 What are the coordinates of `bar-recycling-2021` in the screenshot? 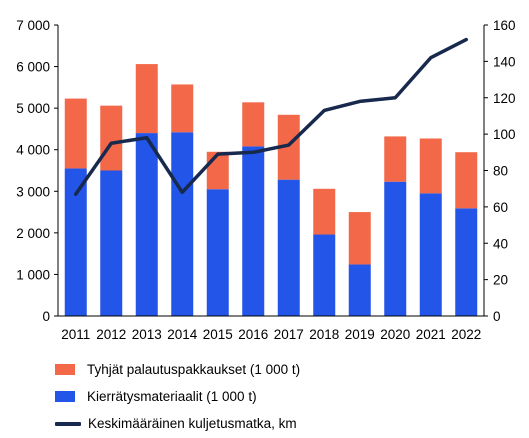 It's located at (430, 254).